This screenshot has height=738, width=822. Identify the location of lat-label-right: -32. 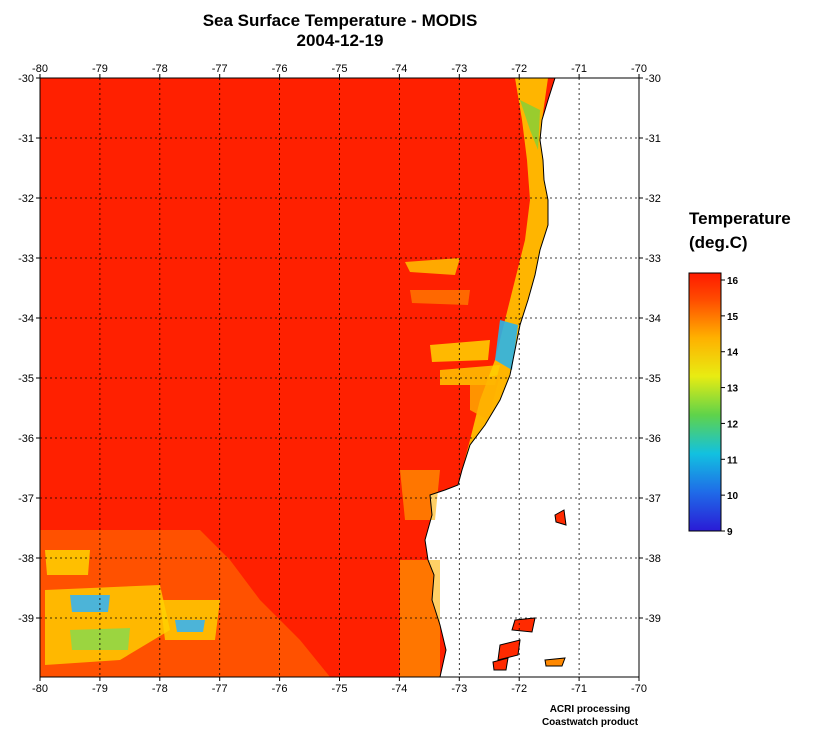
(653, 199).